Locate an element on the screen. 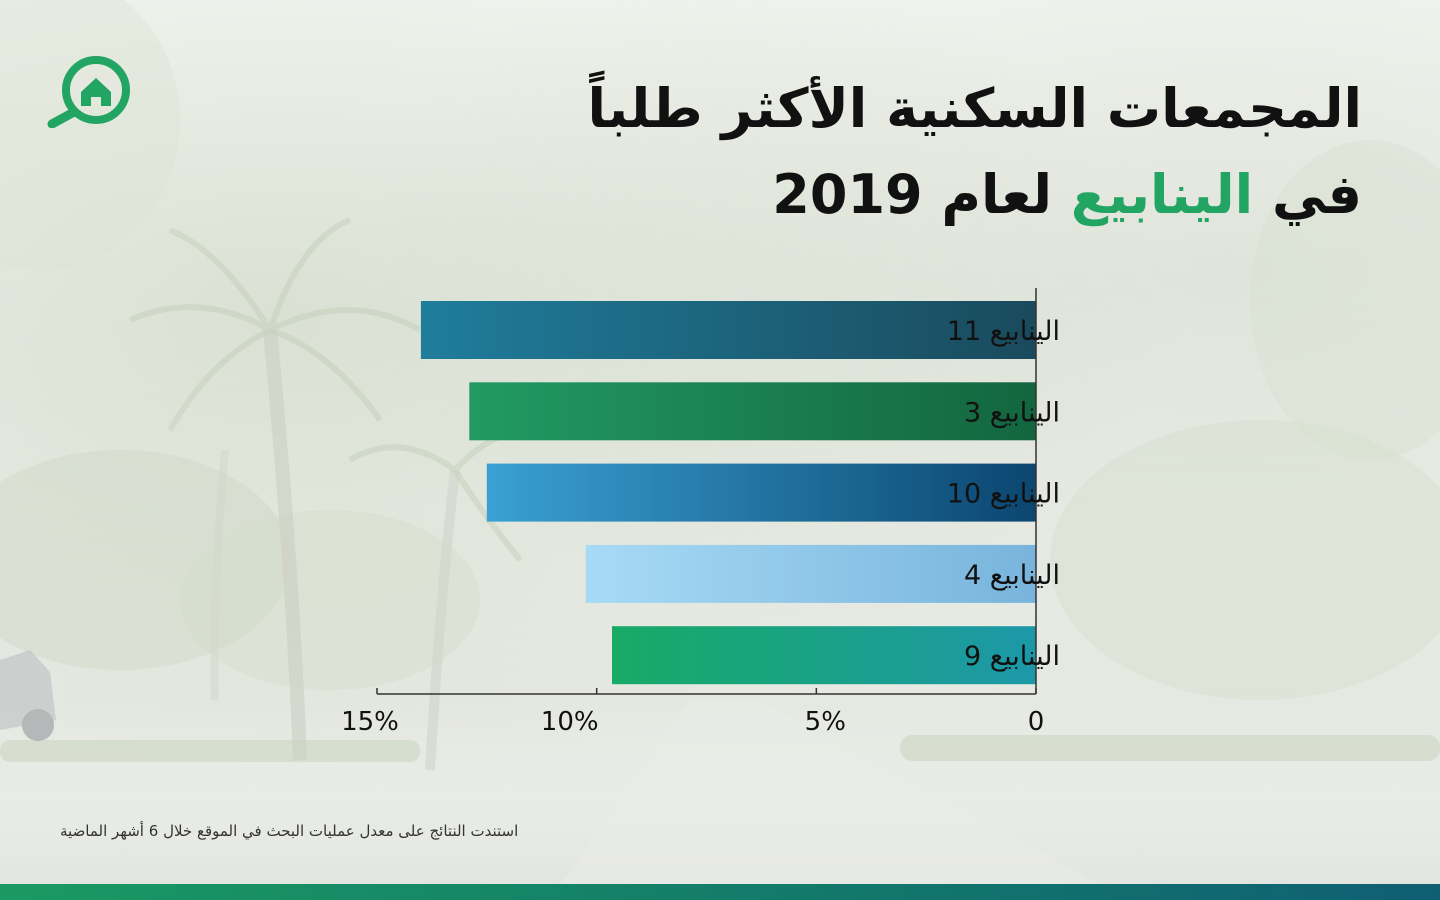 This screenshot has height=900, width=1440. category-label: الينابيع 4 is located at coordinates (1012, 575).